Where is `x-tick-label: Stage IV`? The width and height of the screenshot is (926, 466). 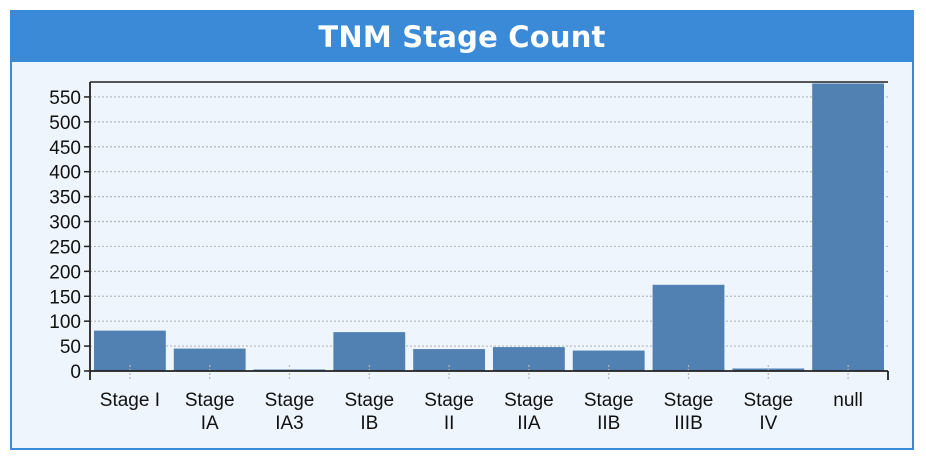 x-tick-label: Stage IV is located at coordinates (768, 412).